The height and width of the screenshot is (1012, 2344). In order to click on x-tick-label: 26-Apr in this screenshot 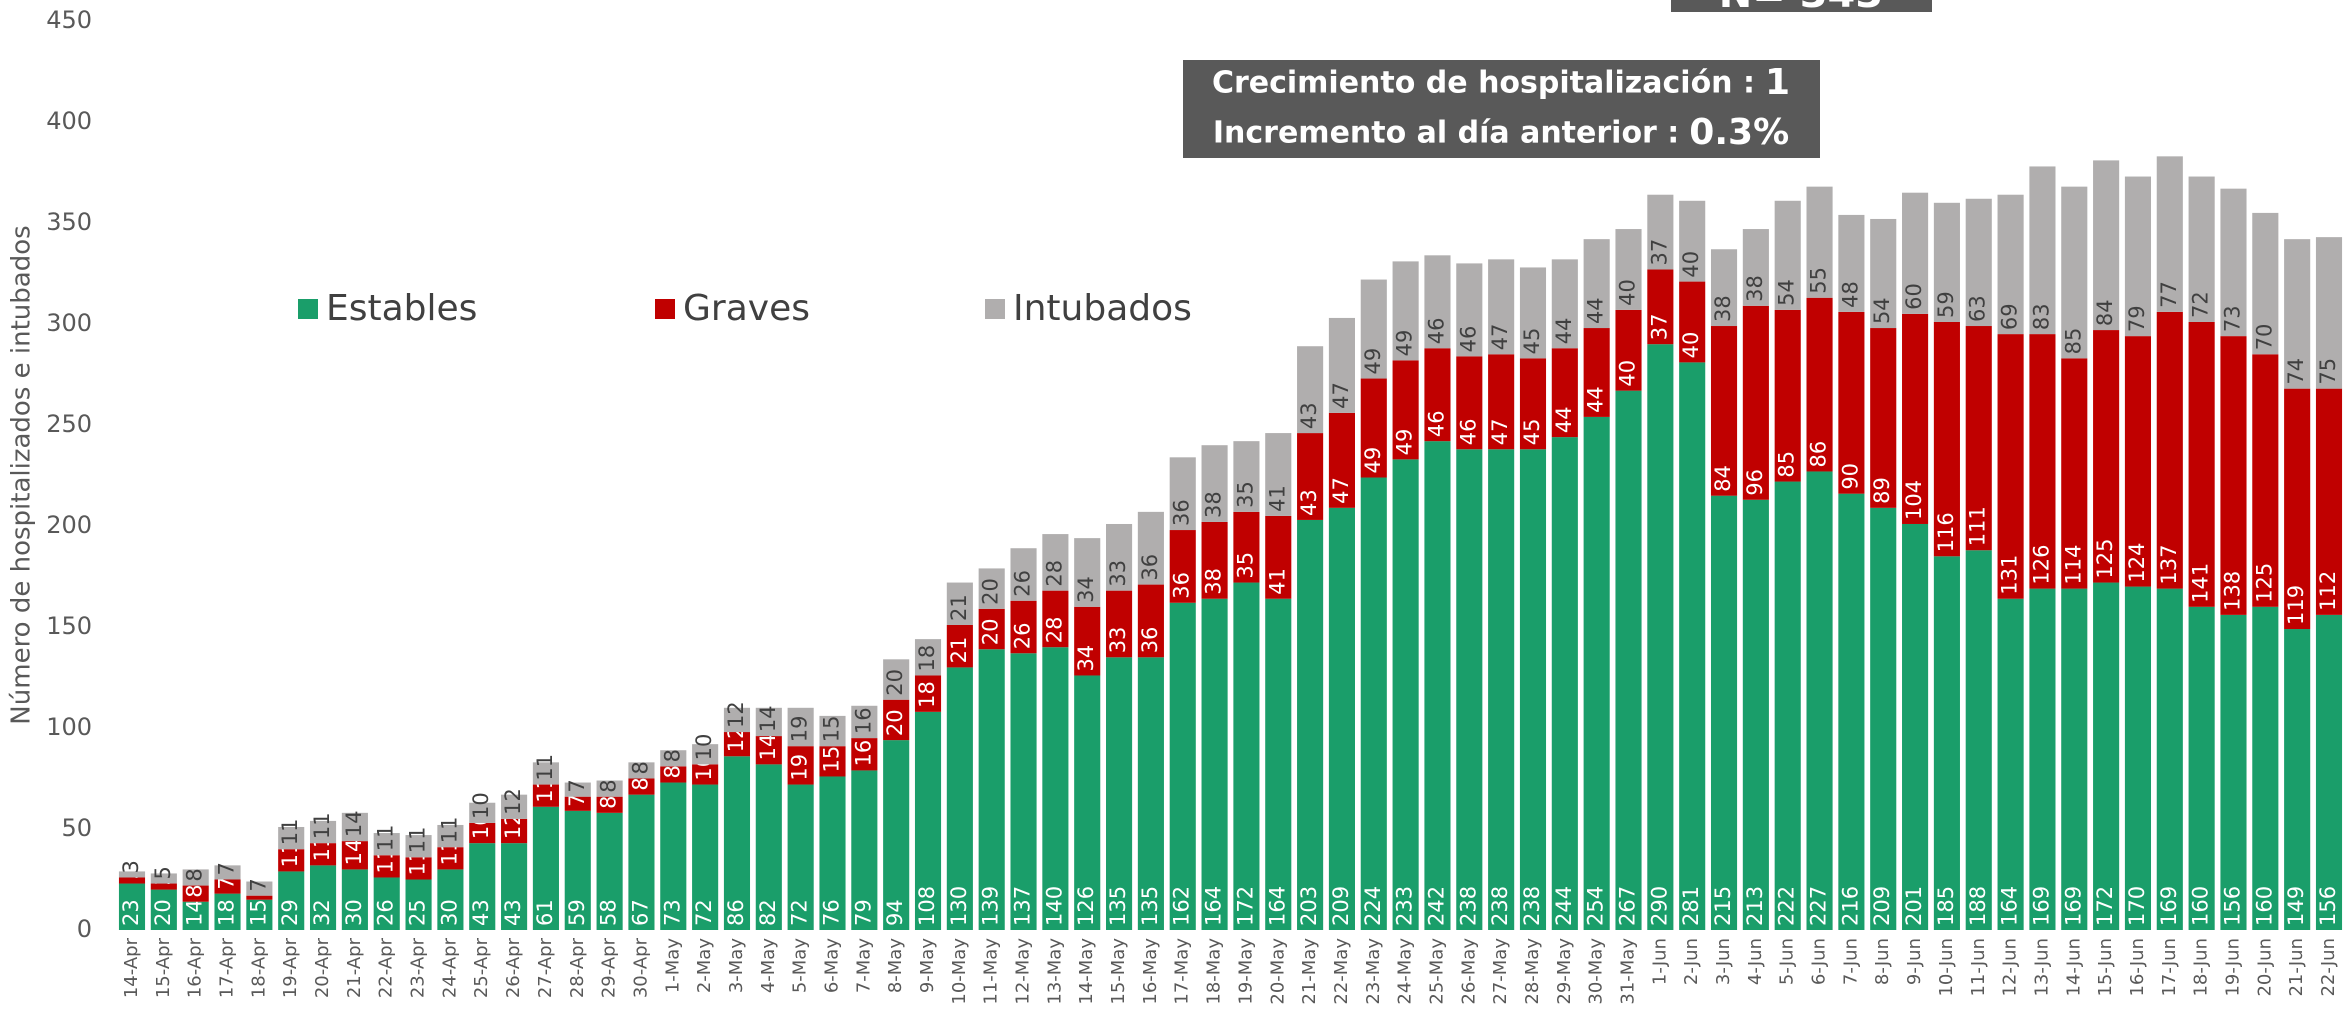, I will do `click(513, 967)`.